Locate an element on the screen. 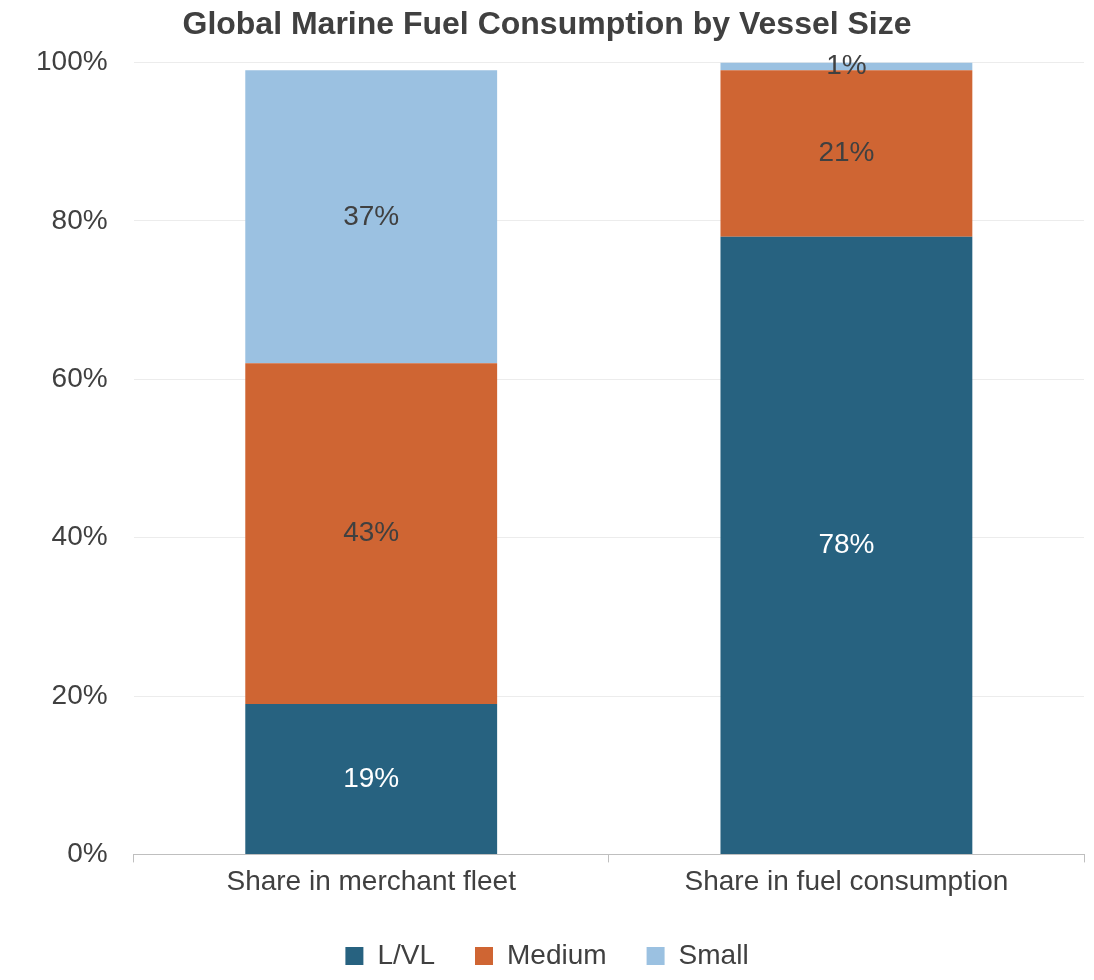 The image size is (1094, 980). legend-label: Medium is located at coordinates (557, 954).